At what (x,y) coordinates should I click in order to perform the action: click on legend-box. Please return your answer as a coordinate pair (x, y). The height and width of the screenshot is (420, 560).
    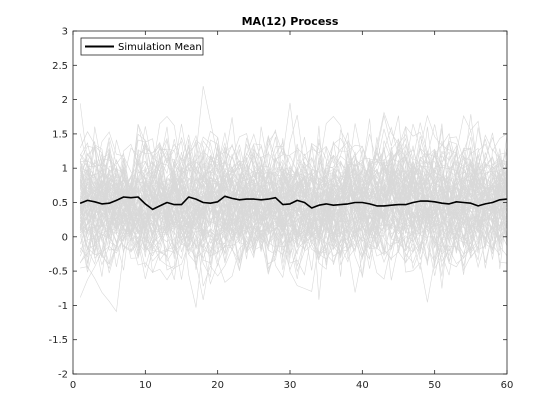
    Looking at the image, I should click on (142, 46).